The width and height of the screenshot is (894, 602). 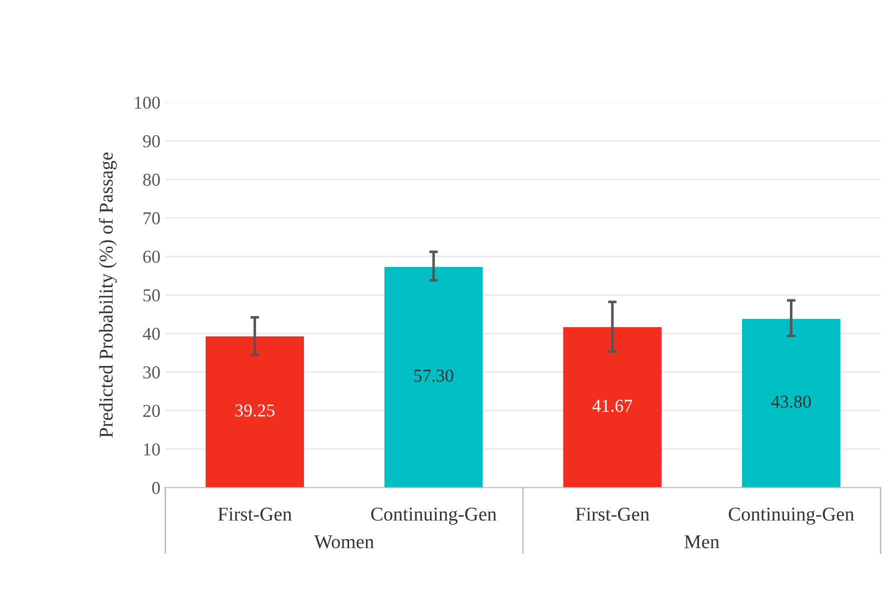 What do you see at coordinates (151, 256) in the screenshot?
I see `y-tick-label: 60` at bounding box center [151, 256].